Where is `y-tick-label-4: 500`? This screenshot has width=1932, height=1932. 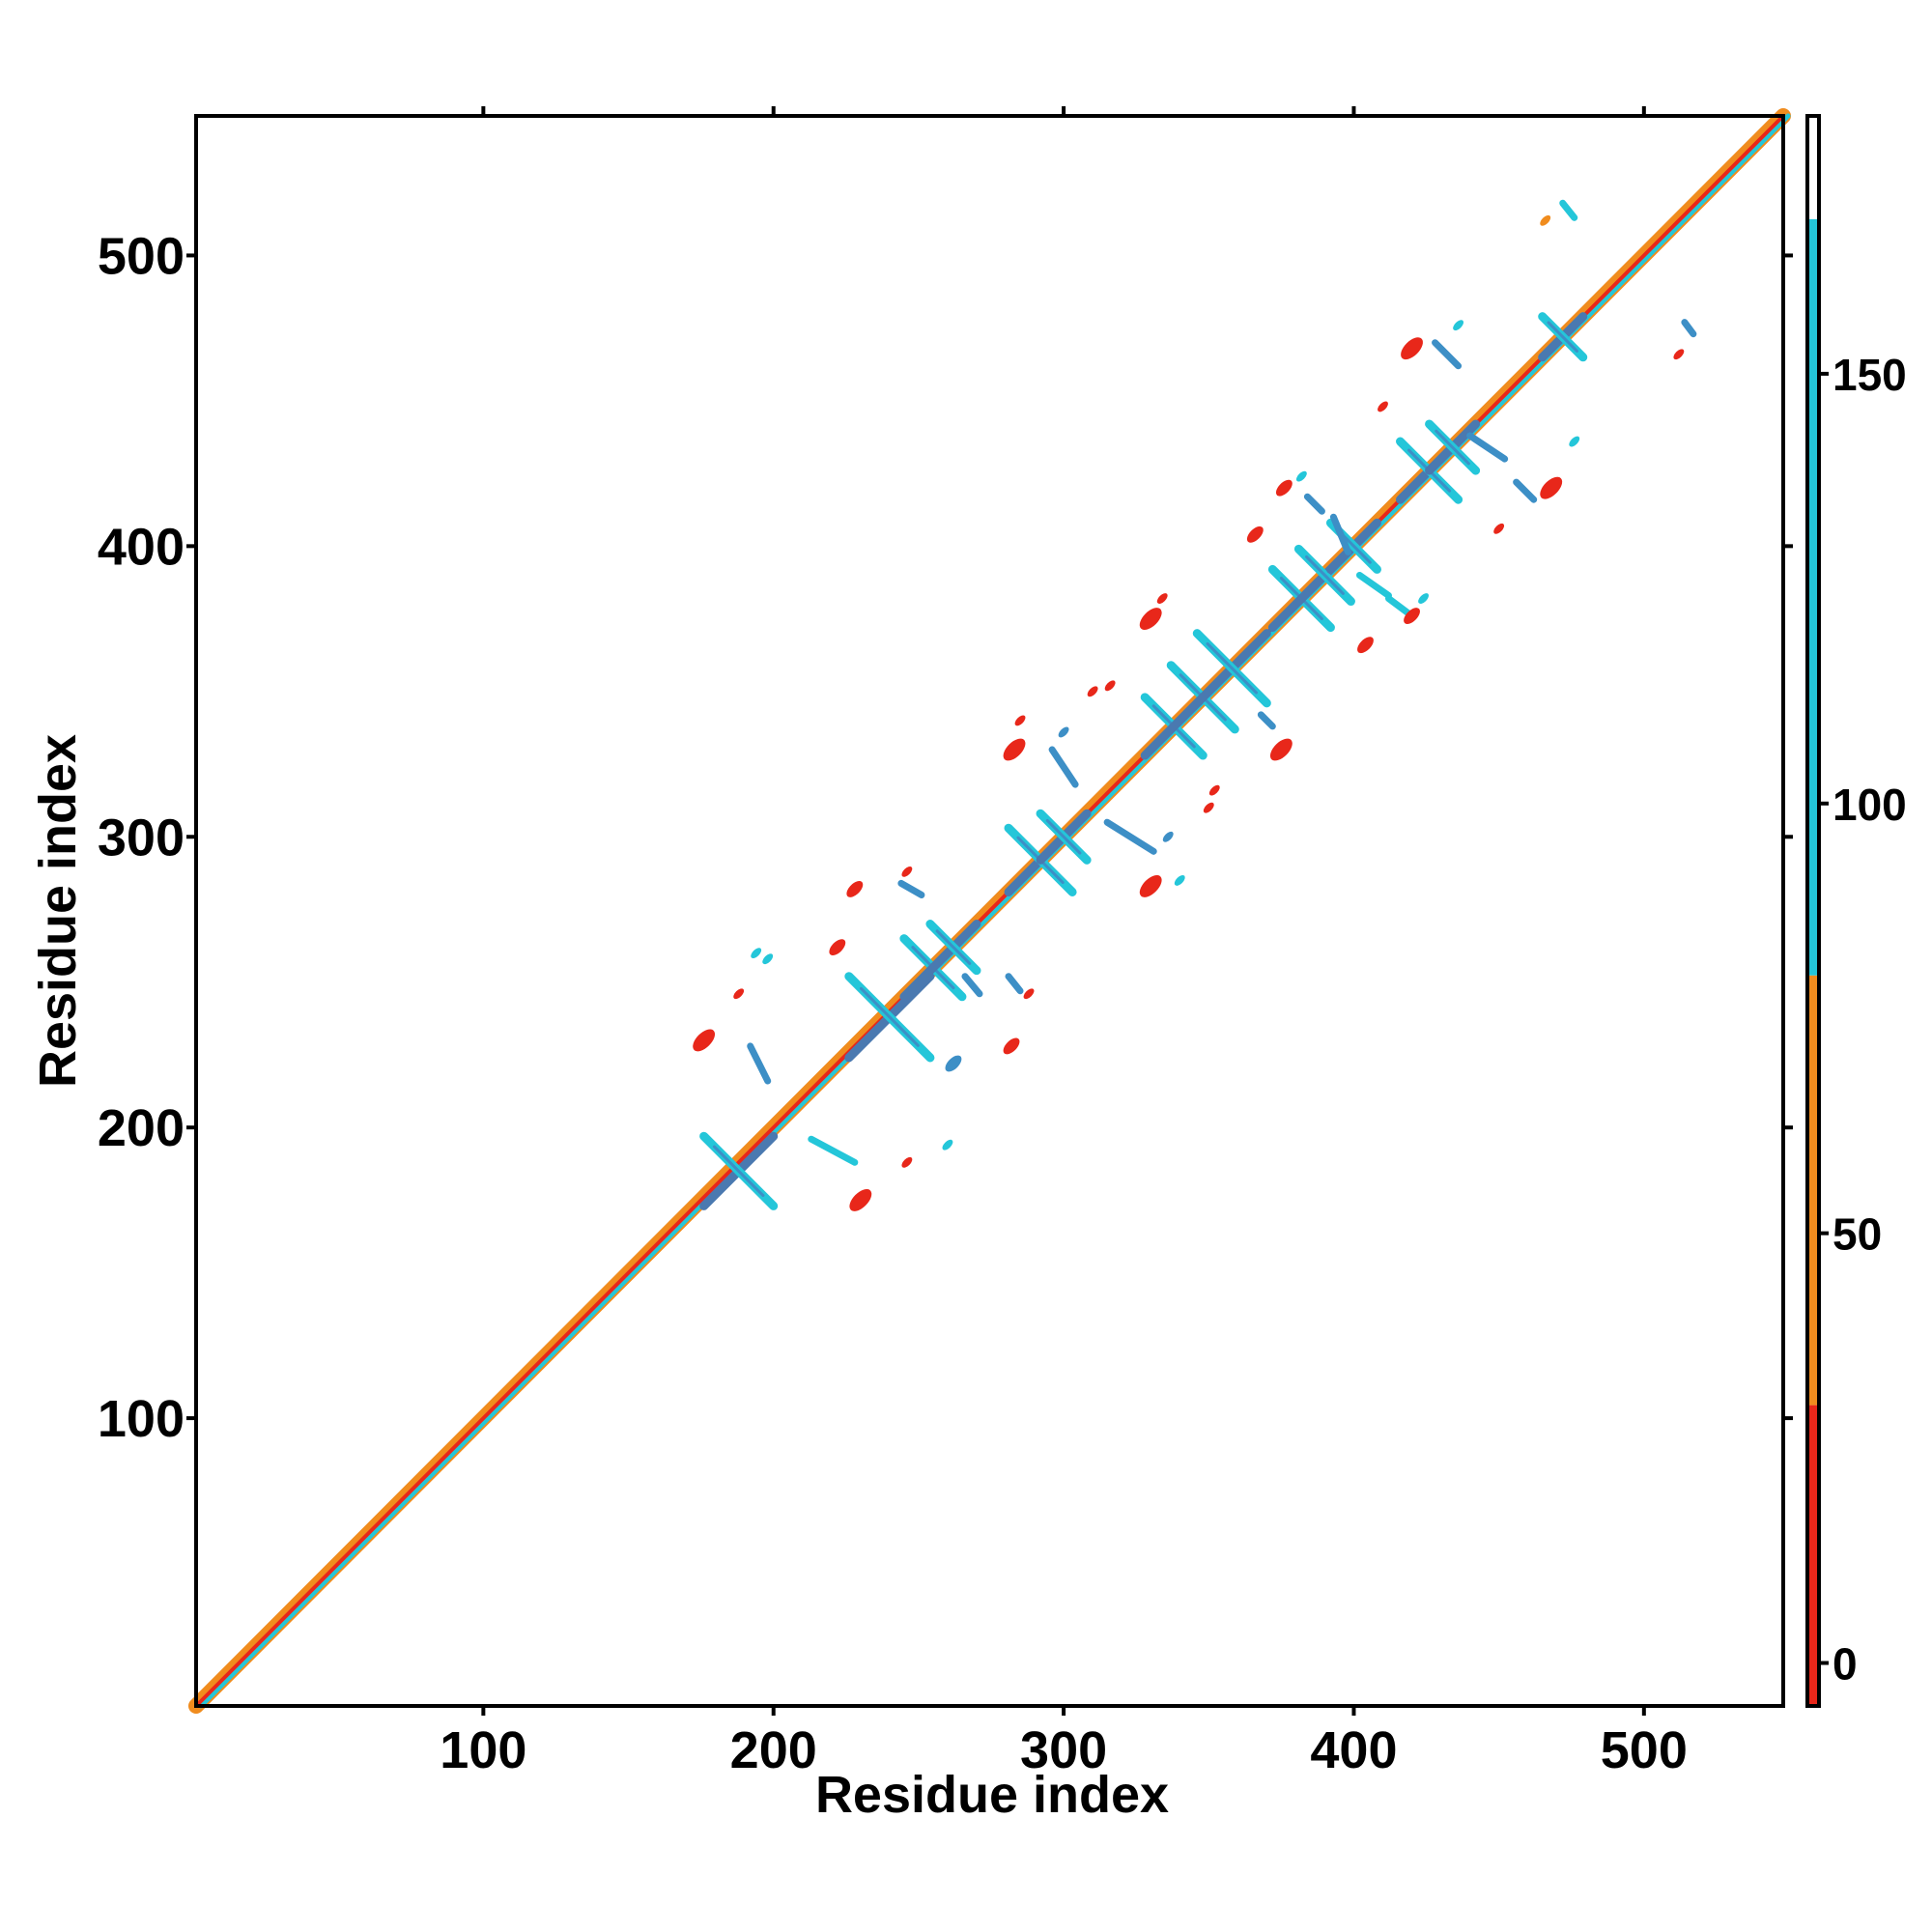 y-tick-label-4: 500 is located at coordinates (141, 256).